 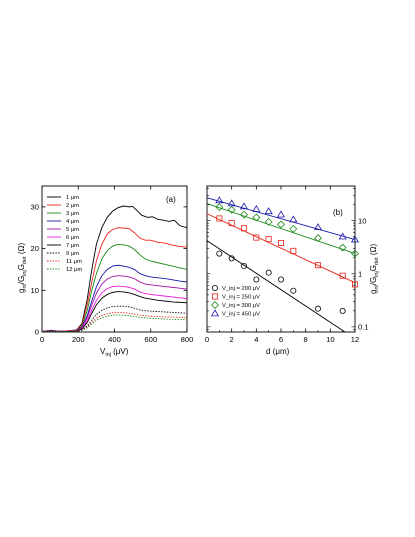 What do you see at coordinates (241, 306) in the screenshot?
I see `legend-label: V_inj = 300 μV` at bounding box center [241, 306].